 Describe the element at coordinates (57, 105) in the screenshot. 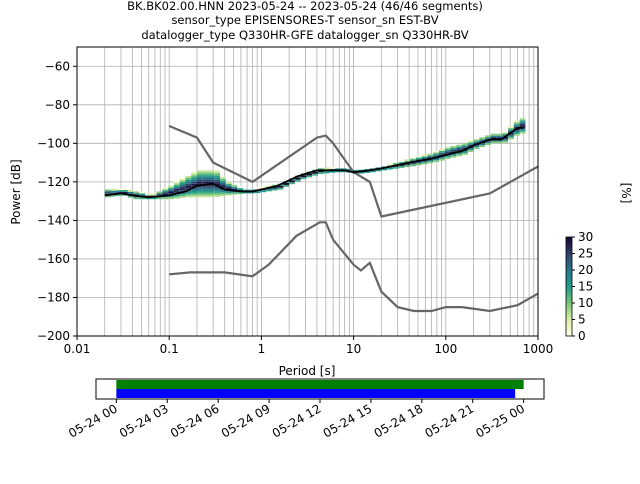

I see `y-tick-label: −80` at that location.